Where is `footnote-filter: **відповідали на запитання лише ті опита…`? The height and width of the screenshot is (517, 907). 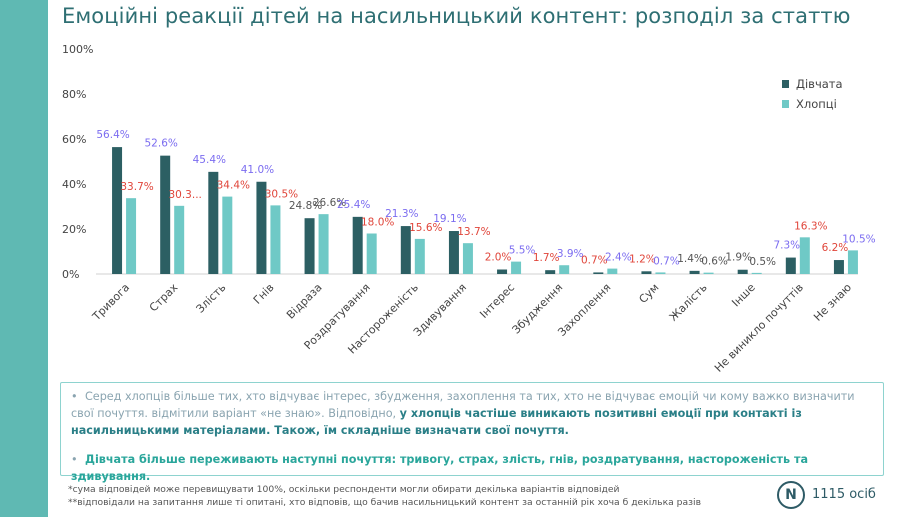
footnote-filter: **відповідали на запитання лише ті опита… is located at coordinates (384, 502).